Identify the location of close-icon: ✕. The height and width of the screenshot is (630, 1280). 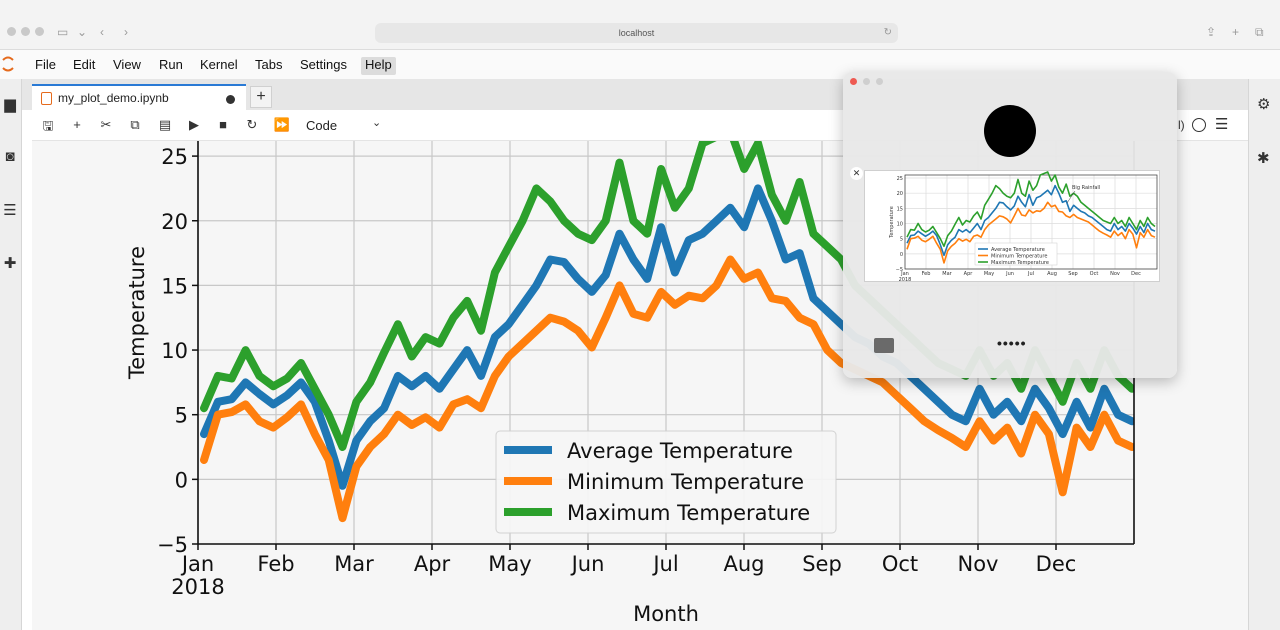
(856, 173).